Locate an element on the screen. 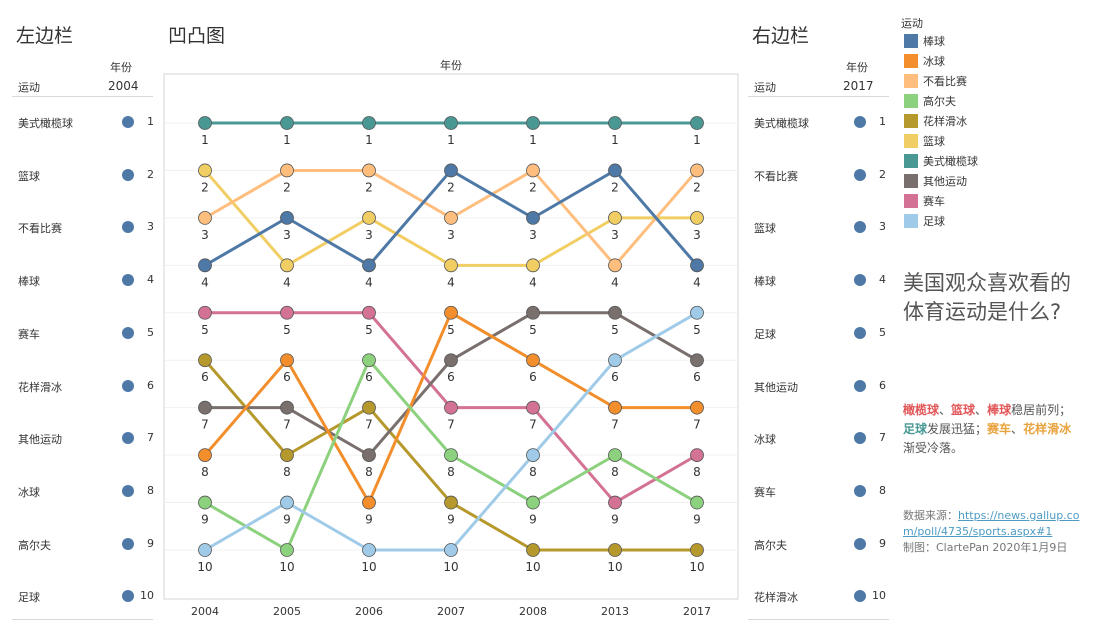 The width and height of the screenshot is (1093, 633). data-label: 1 is located at coordinates (615, 140).